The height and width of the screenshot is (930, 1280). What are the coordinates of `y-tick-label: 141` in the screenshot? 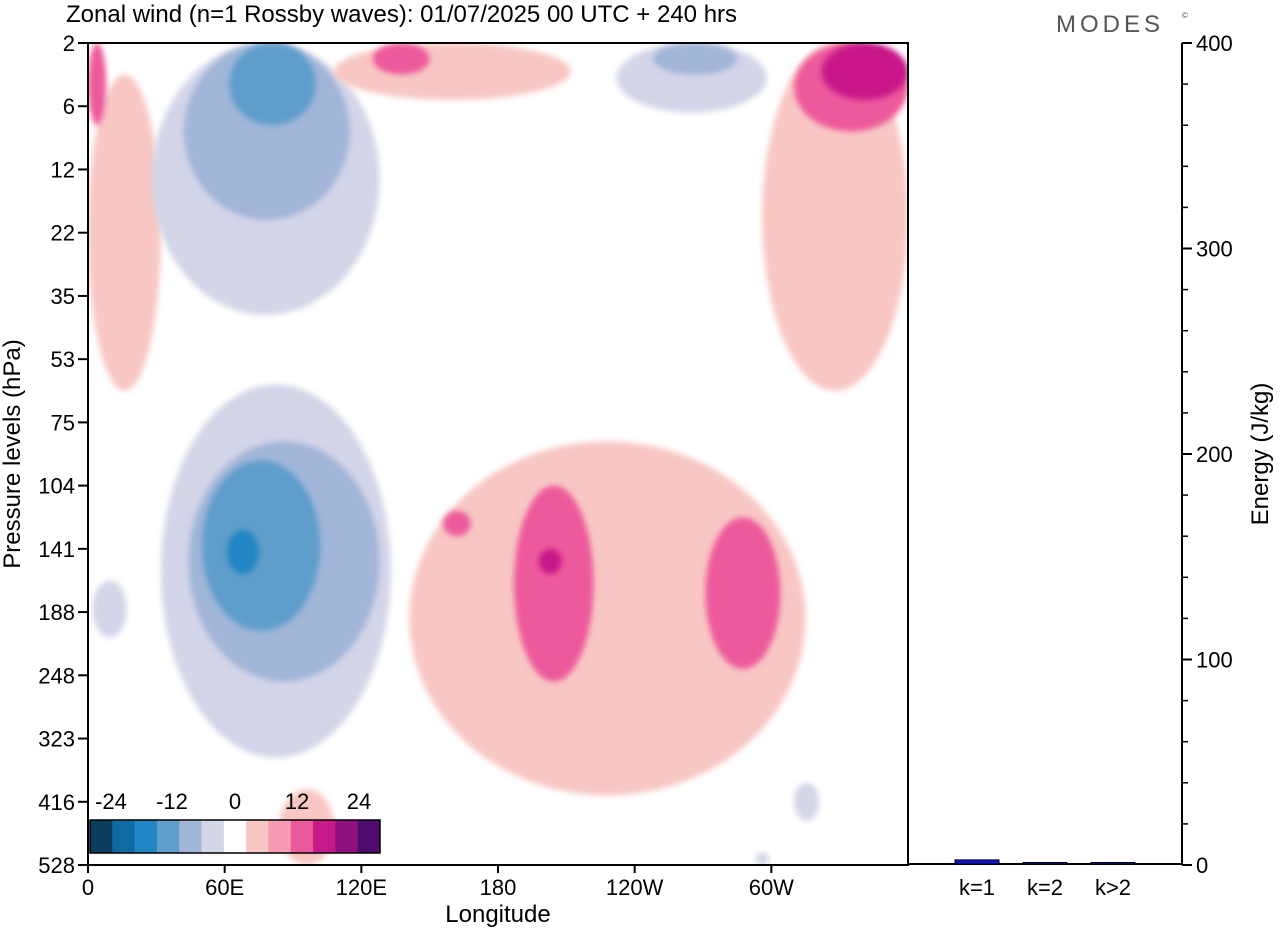 It's located at (56, 549).